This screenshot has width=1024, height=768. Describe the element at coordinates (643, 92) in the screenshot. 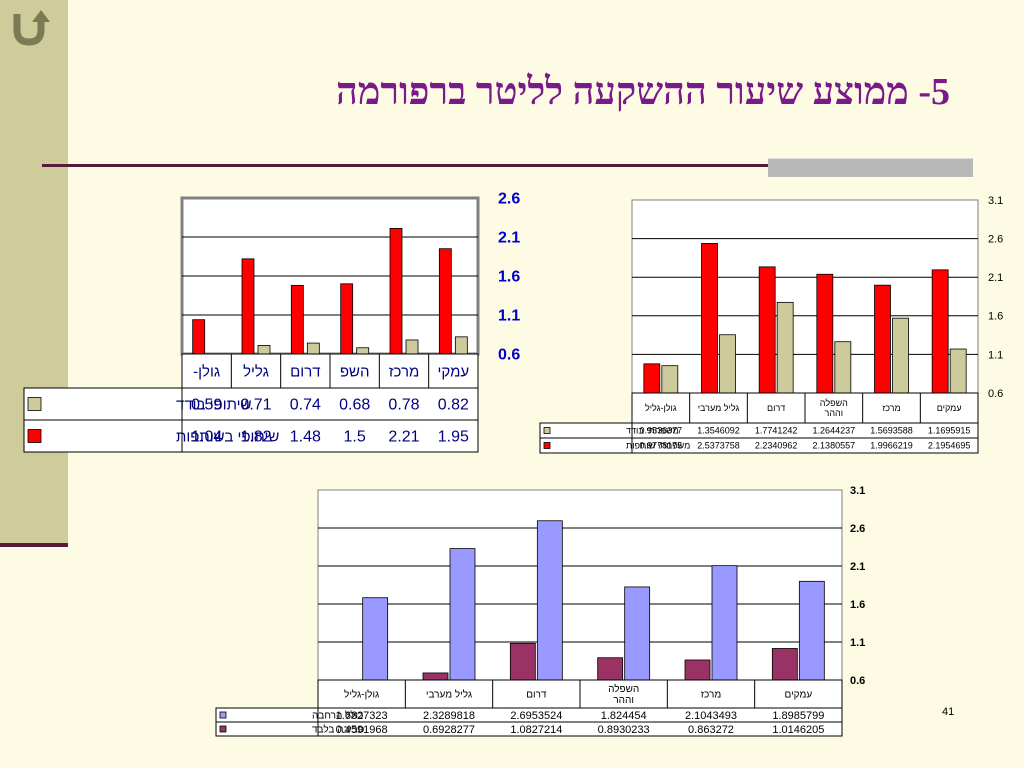

I see `slide-title: 5- ממוצע שיעור ההשקעה לליטר ברפורמה` at that location.